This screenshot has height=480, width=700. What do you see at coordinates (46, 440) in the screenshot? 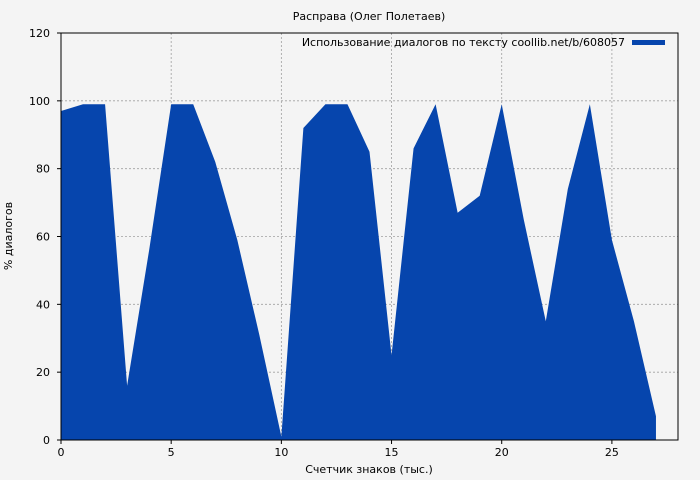
I see `y-tick-label: 0` at bounding box center [46, 440].